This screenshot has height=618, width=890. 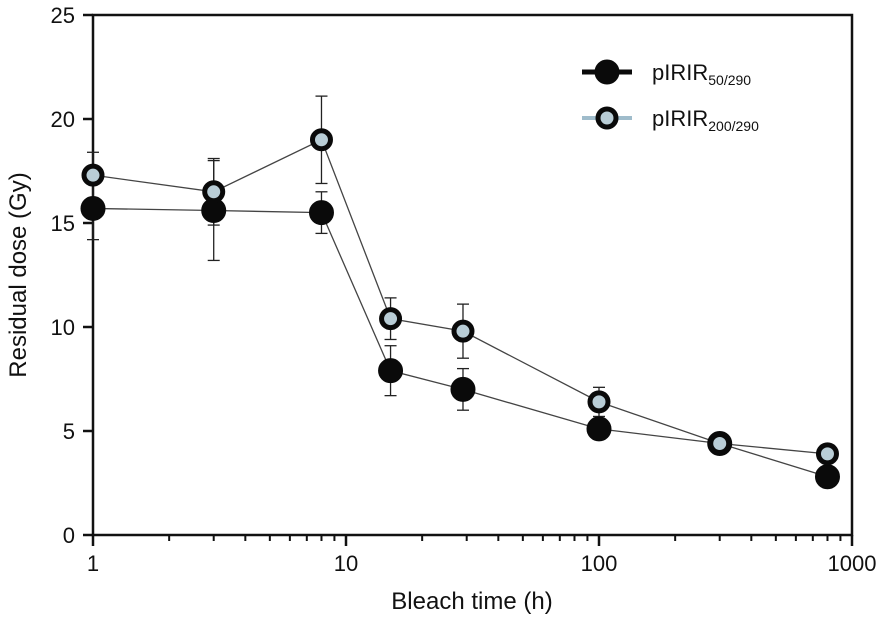 I want to click on y-tick-label: 20, so click(x=63, y=119).